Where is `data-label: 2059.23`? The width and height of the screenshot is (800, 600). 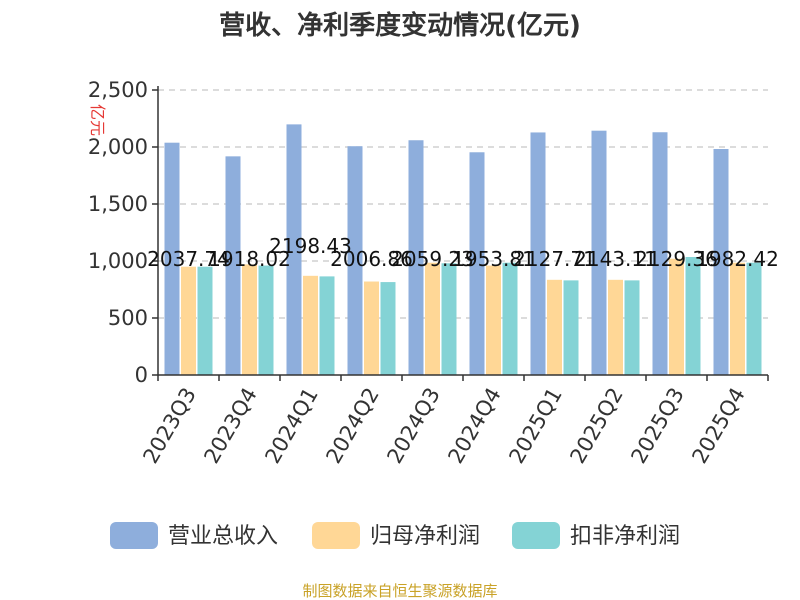
data-label: 2059.23 is located at coordinates (432, 259).